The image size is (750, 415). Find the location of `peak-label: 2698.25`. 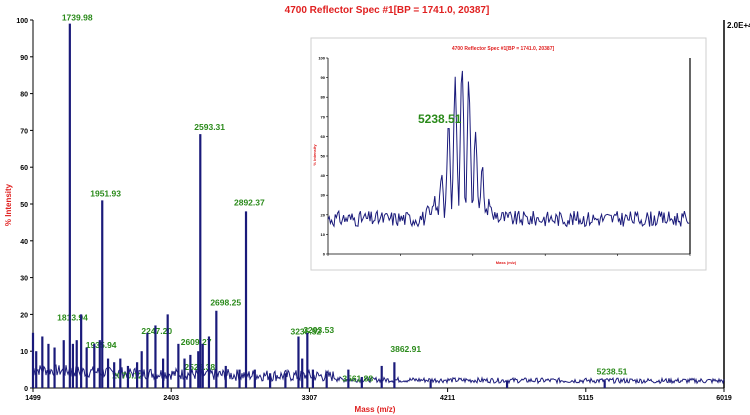

peak-label: 2698.25 is located at coordinates (225, 303).